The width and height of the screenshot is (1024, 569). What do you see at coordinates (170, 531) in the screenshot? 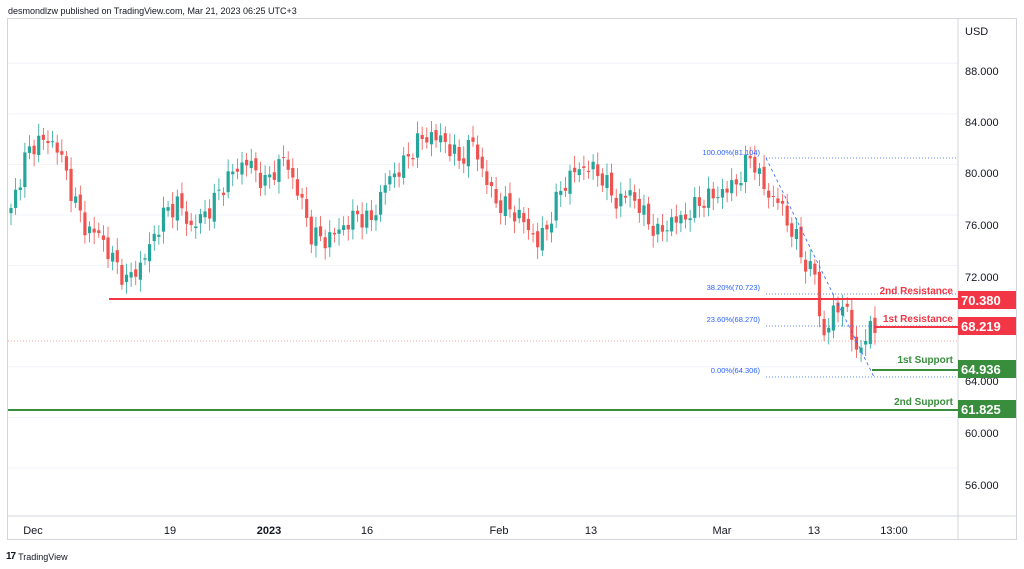
I see `x-tick-label: 19` at bounding box center [170, 531].